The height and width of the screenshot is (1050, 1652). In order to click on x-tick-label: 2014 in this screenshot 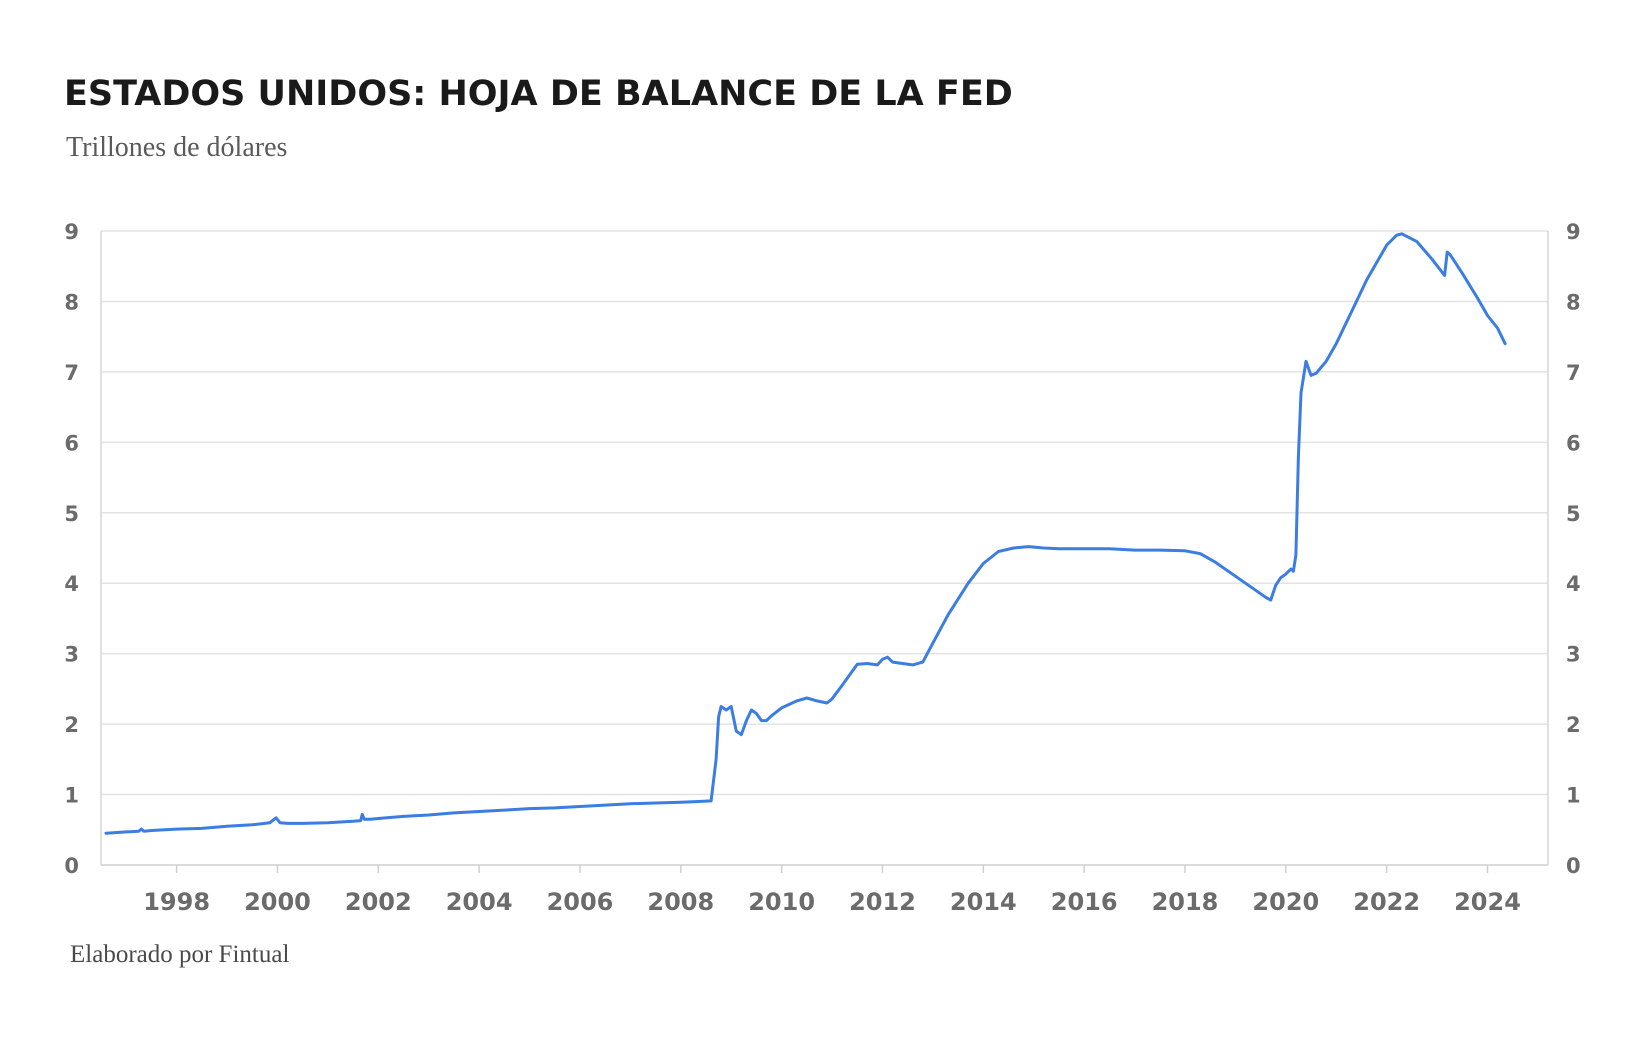, I will do `click(983, 902)`.